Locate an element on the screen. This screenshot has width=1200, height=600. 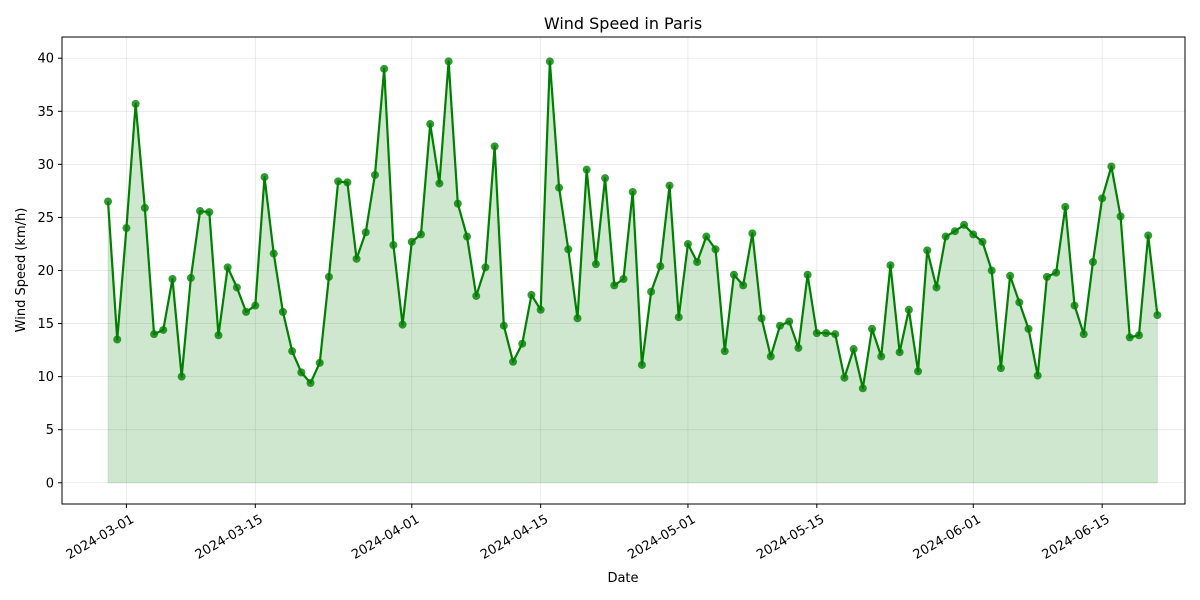
y-axis: 0 5 10 15 20 25 30 35 40 is located at coordinates (49, 271).